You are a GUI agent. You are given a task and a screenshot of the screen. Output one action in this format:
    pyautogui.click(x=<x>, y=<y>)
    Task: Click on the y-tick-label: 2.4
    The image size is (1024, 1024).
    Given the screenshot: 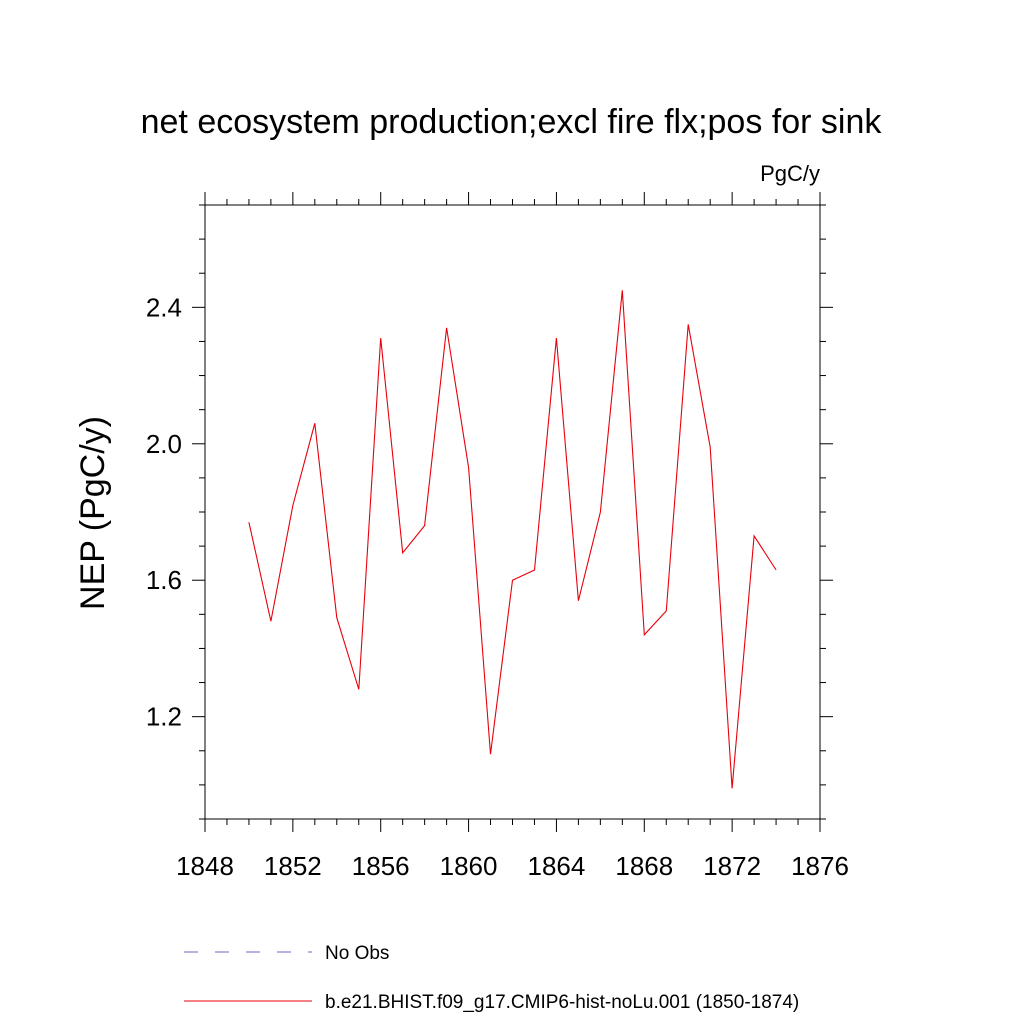 What is the action you would take?
    pyautogui.click(x=164, y=307)
    